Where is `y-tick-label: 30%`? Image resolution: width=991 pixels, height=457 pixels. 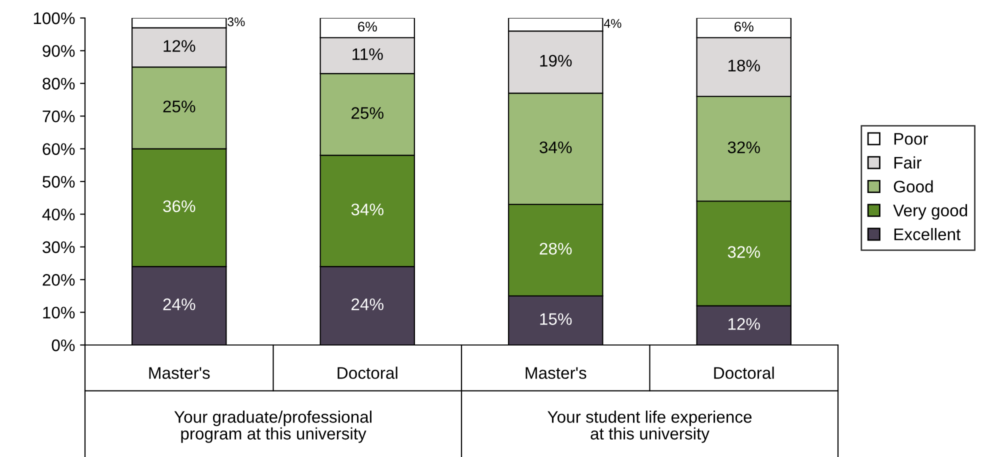 y-tick-label: 30% is located at coordinates (58, 247).